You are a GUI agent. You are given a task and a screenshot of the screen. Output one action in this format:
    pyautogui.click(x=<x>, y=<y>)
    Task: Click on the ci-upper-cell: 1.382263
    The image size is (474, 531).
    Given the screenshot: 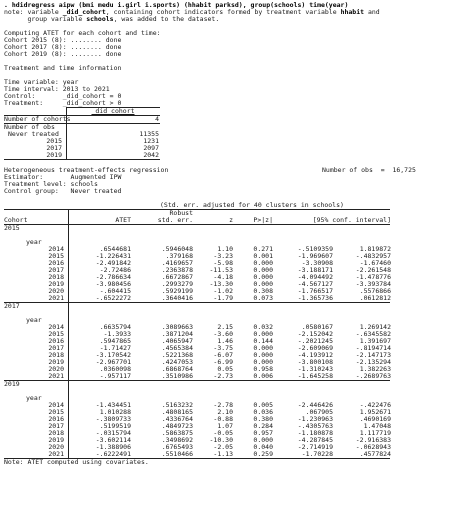 What is the action you would take?
    pyautogui.click(x=375, y=369)
    